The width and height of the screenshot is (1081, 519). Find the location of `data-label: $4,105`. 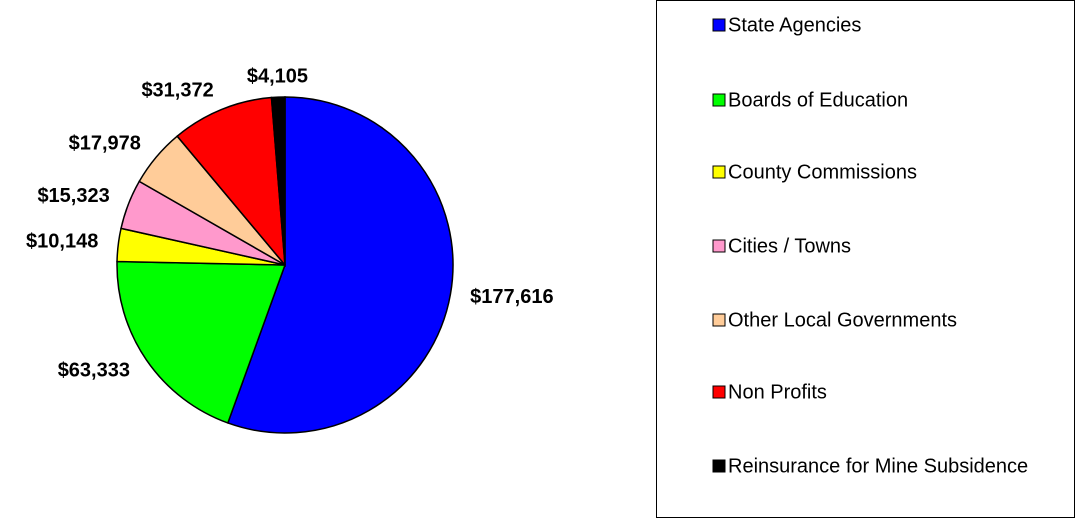

data-label: $4,105 is located at coordinates (277, 76).